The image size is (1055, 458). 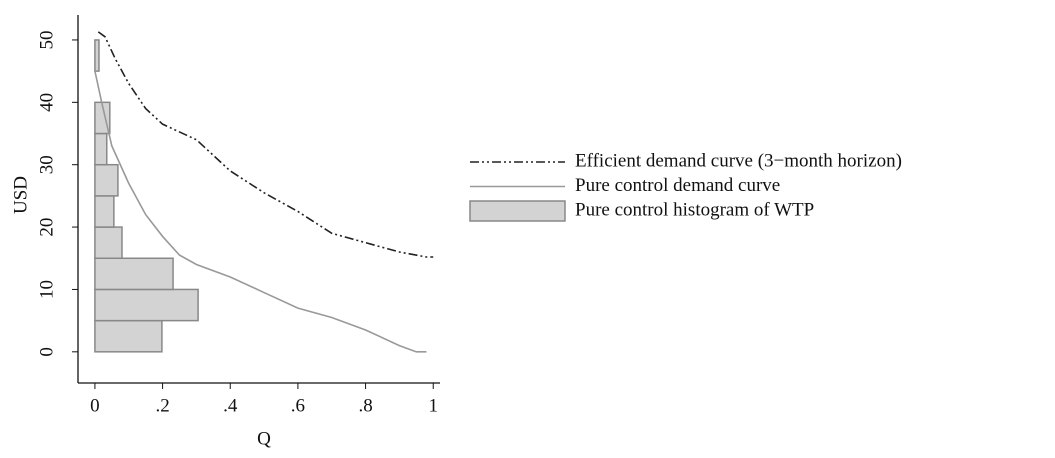 I want to click on legend-swatch, so click(x=517, y=211).